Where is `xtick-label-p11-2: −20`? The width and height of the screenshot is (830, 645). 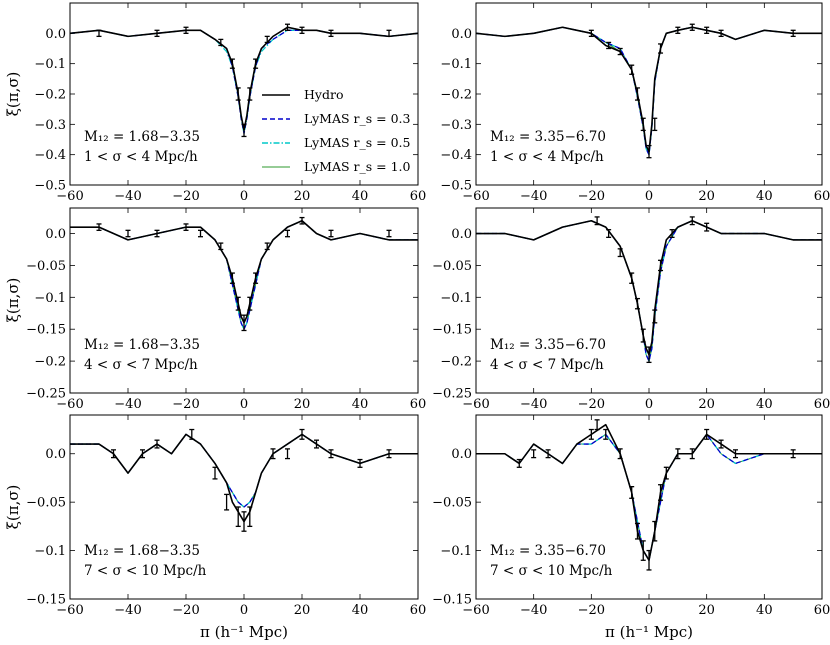 xtick-label-p11-2: −20 is located at coordinates (185, 196).